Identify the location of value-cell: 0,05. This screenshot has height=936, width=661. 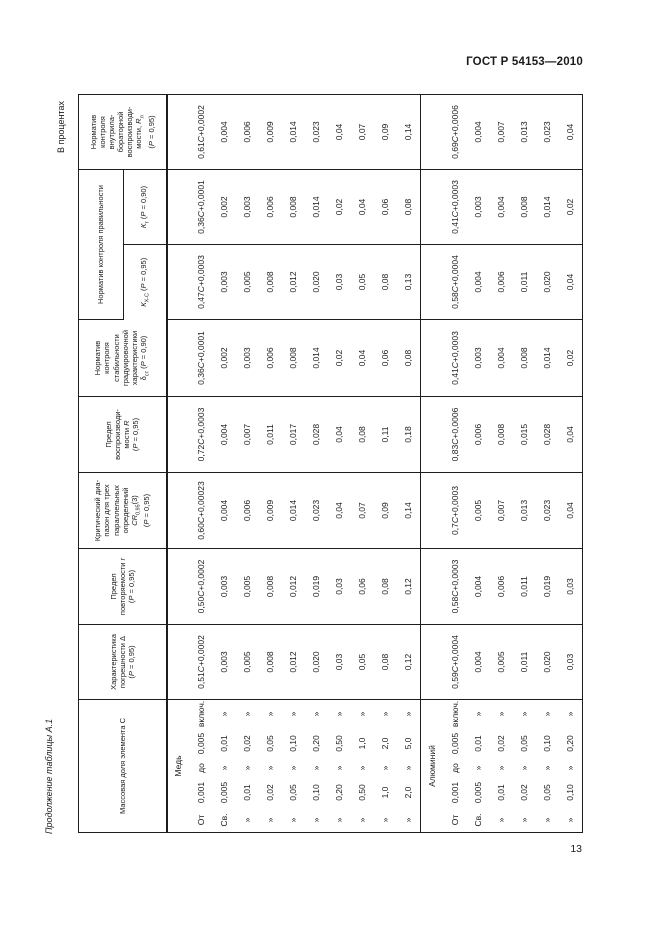
(363, 662).